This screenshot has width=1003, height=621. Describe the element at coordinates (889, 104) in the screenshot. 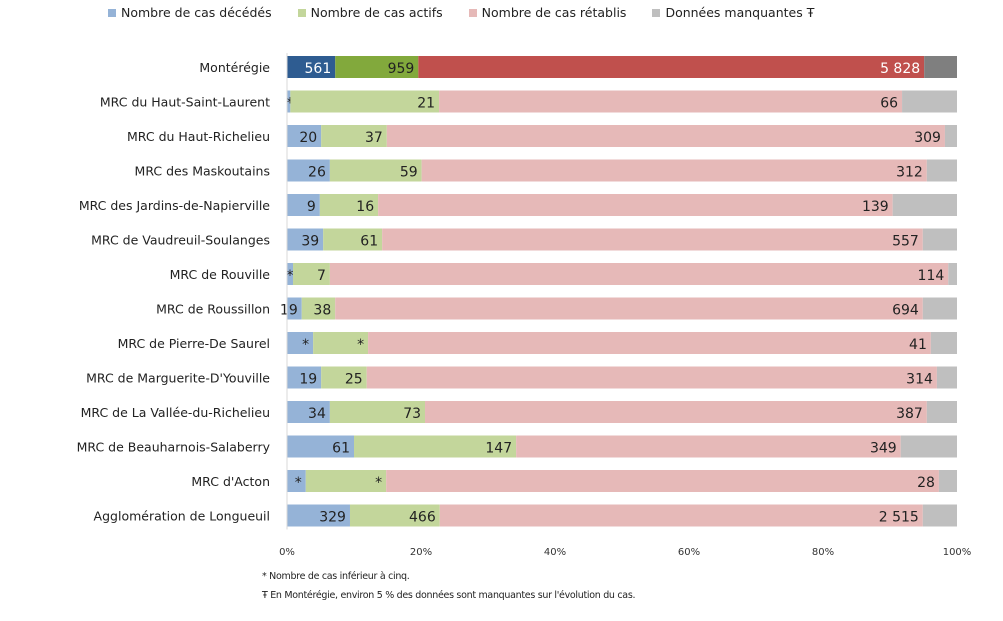

I see `data-label: 66` at that location.